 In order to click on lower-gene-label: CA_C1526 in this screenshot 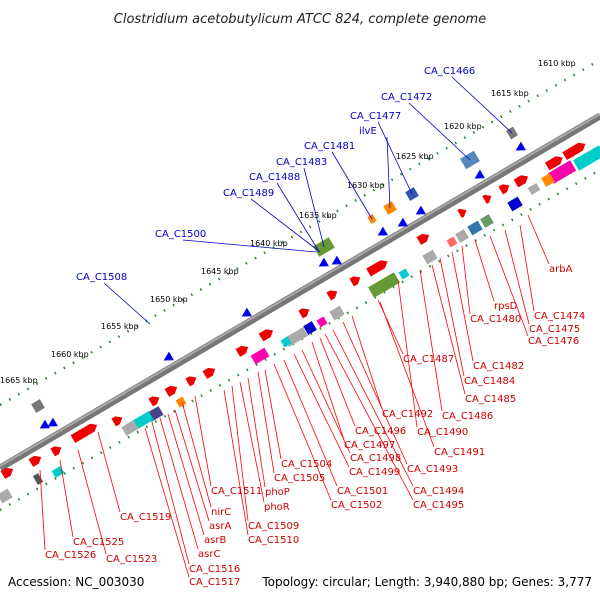, I will do `click(70, 555)`.